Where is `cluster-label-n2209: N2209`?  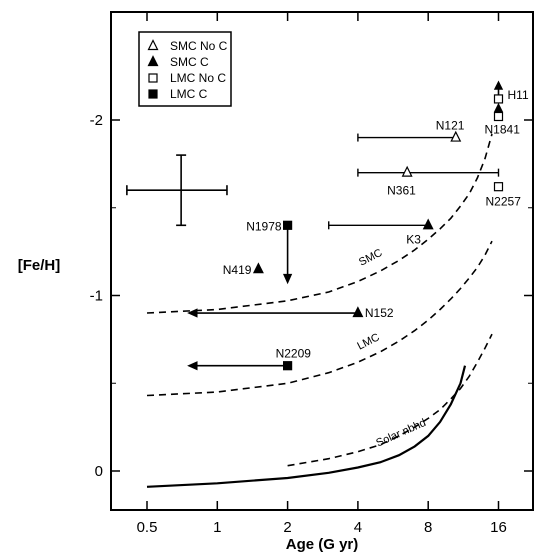
cluster-label-n2209: N2209 is located at coordinates (294, 354).